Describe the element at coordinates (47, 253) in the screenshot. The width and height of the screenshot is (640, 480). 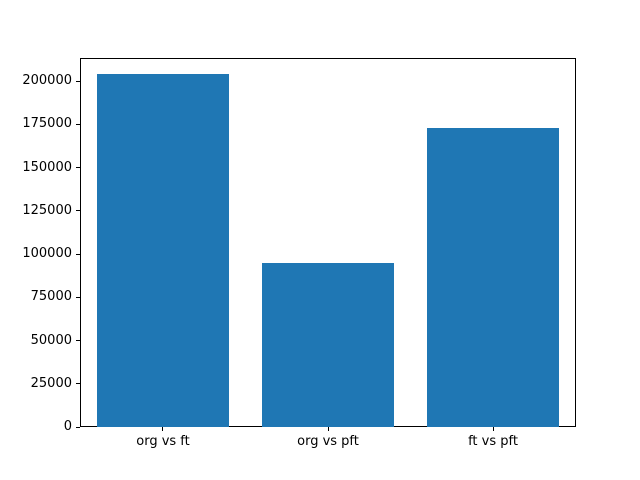
I see `y-tick-label: 100000` at that location.